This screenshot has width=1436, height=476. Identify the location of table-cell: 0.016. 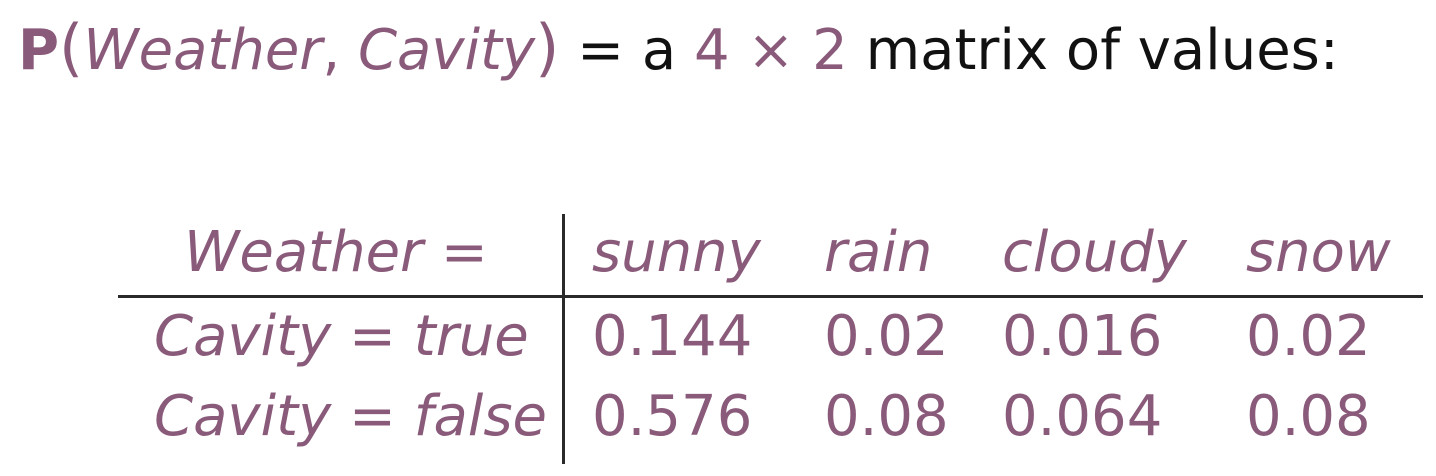
(1082, 336).